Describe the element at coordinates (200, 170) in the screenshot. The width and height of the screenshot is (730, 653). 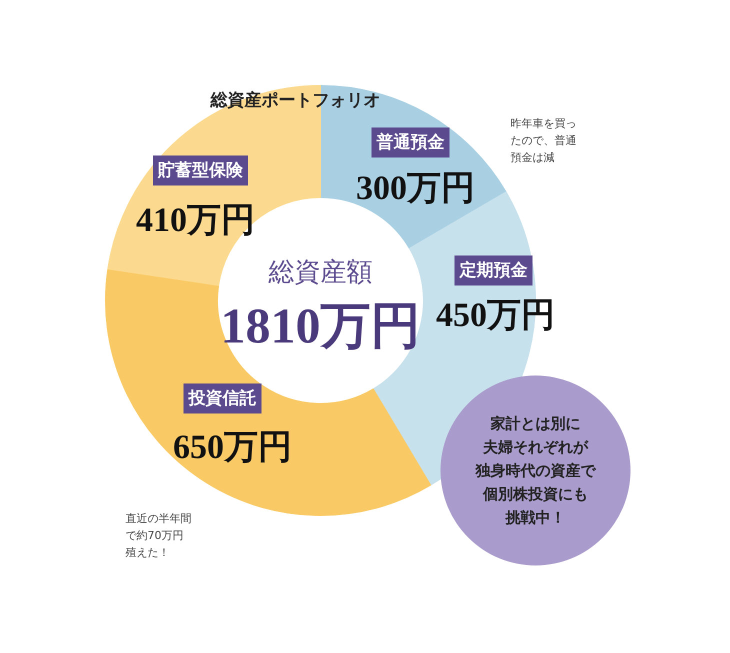
I see `slice-label: 貯蓄型保険` at that location.